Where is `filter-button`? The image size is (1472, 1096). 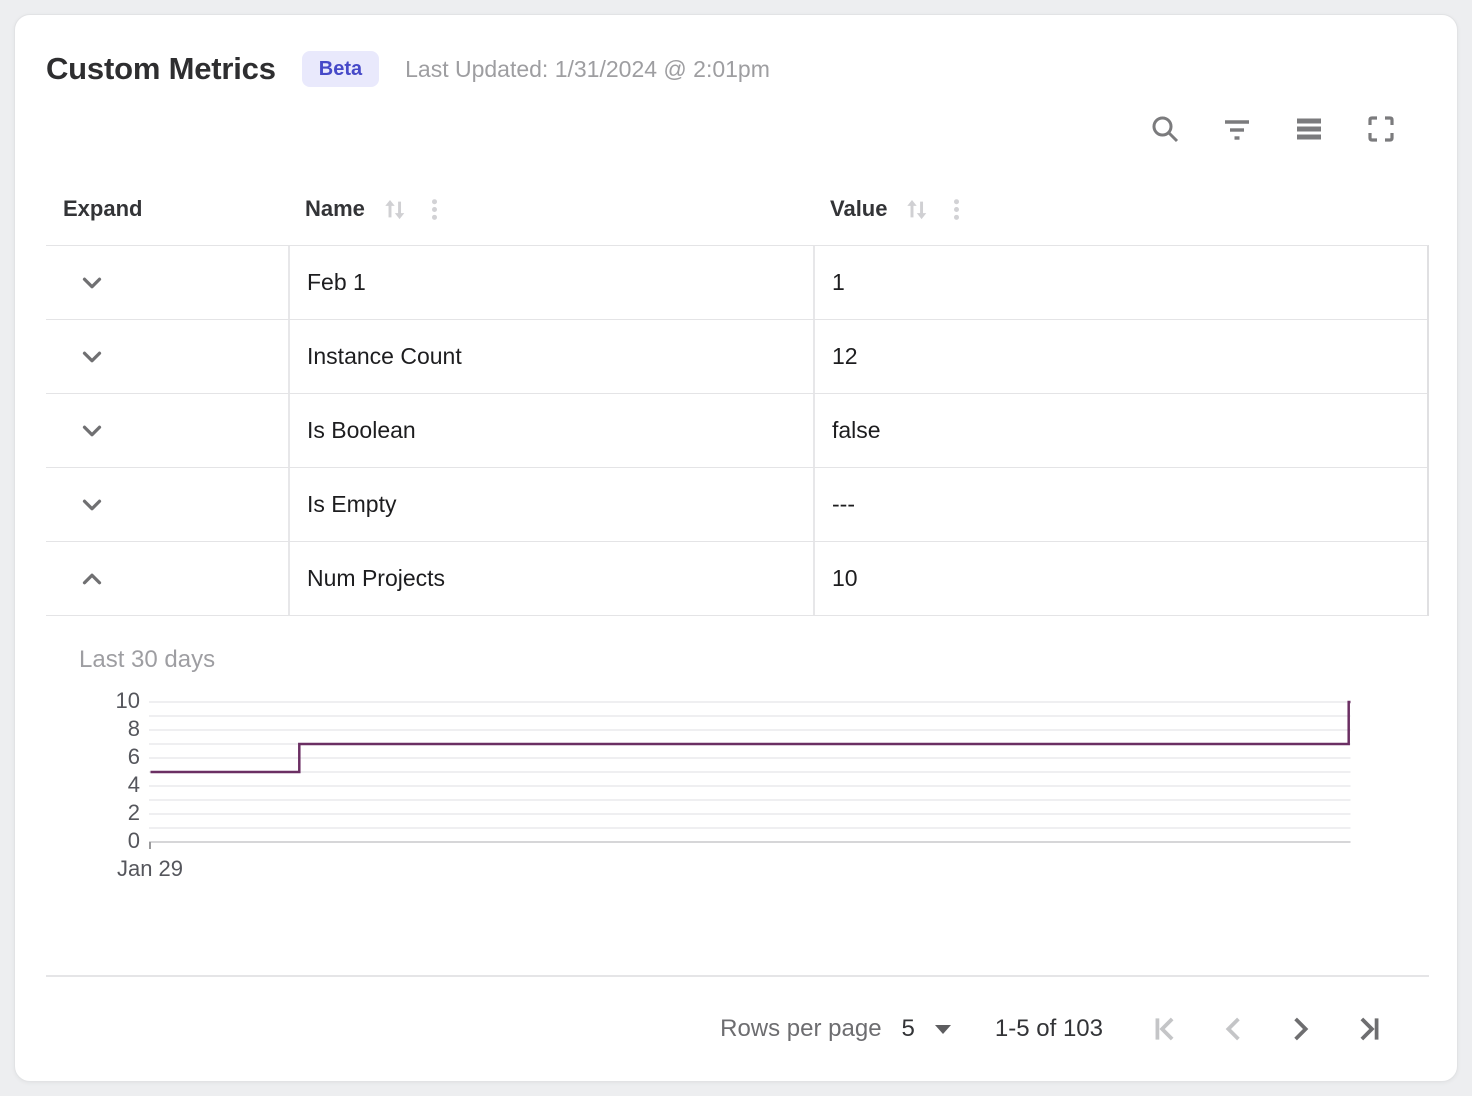 filter-button is located at coordinates (1237, 129).